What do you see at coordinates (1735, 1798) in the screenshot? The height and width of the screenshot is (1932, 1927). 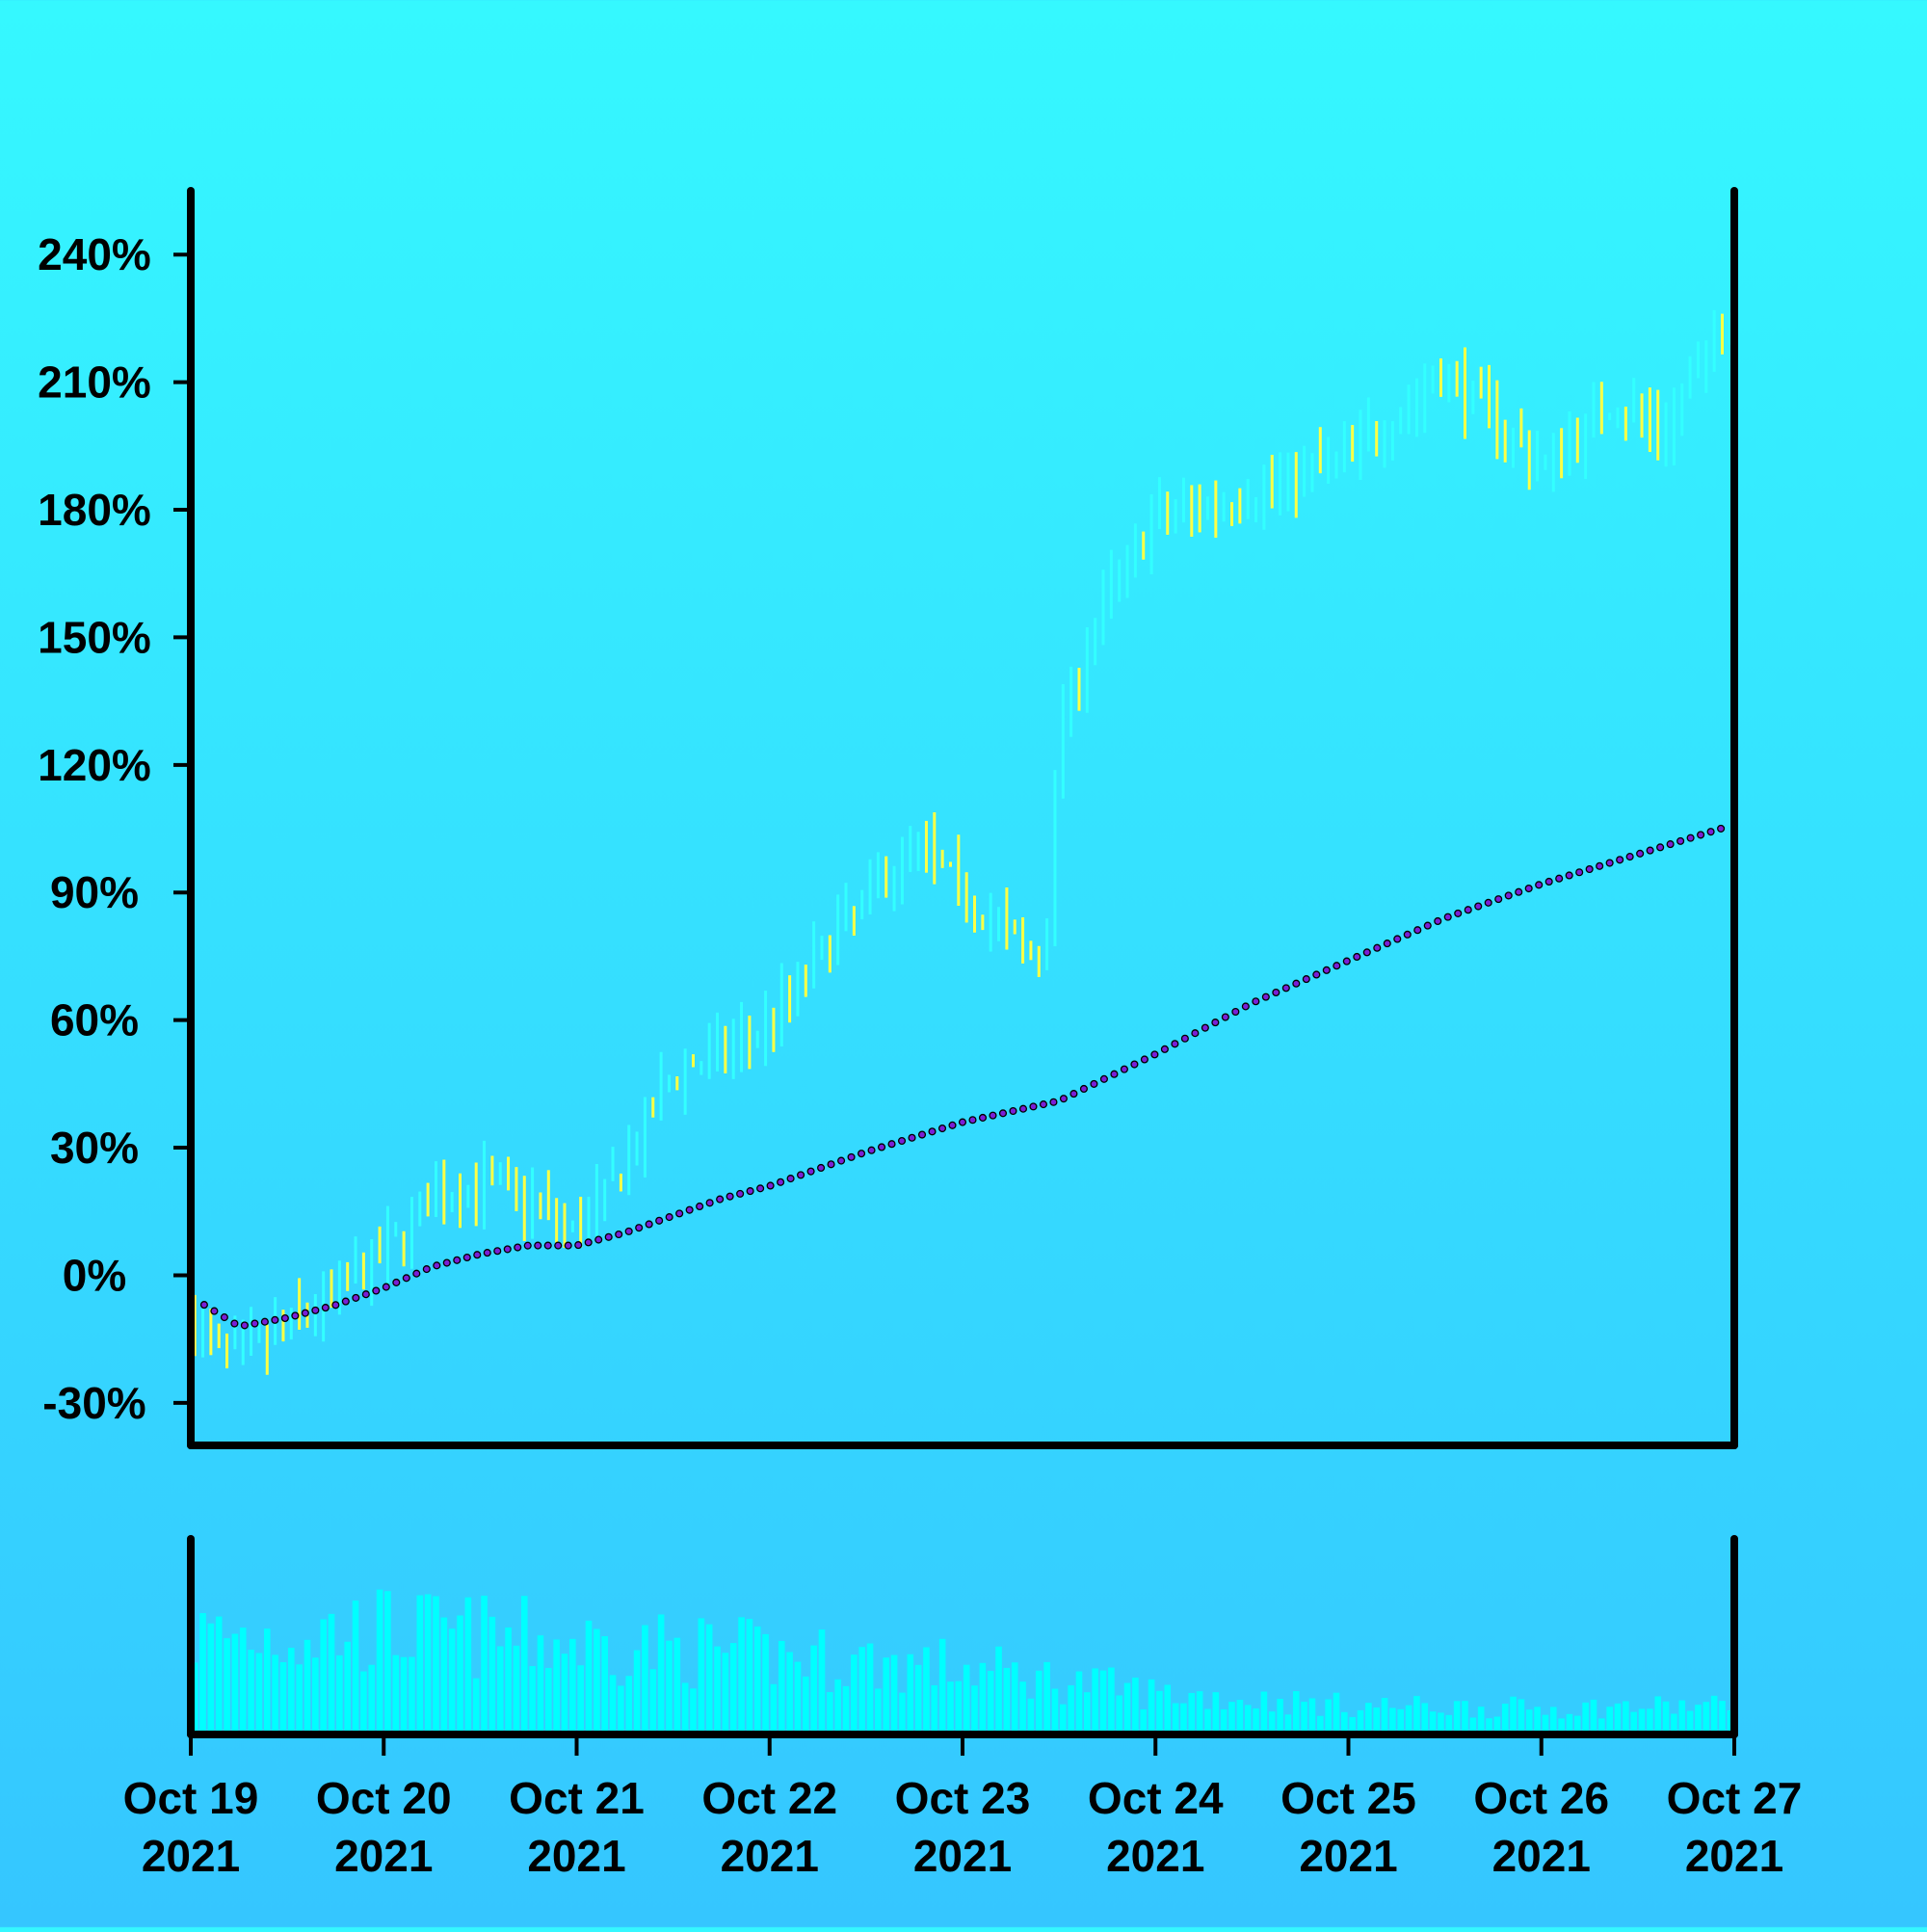 I see `x-tick-label: Oct 27` at bounding box center [1735, 1798].